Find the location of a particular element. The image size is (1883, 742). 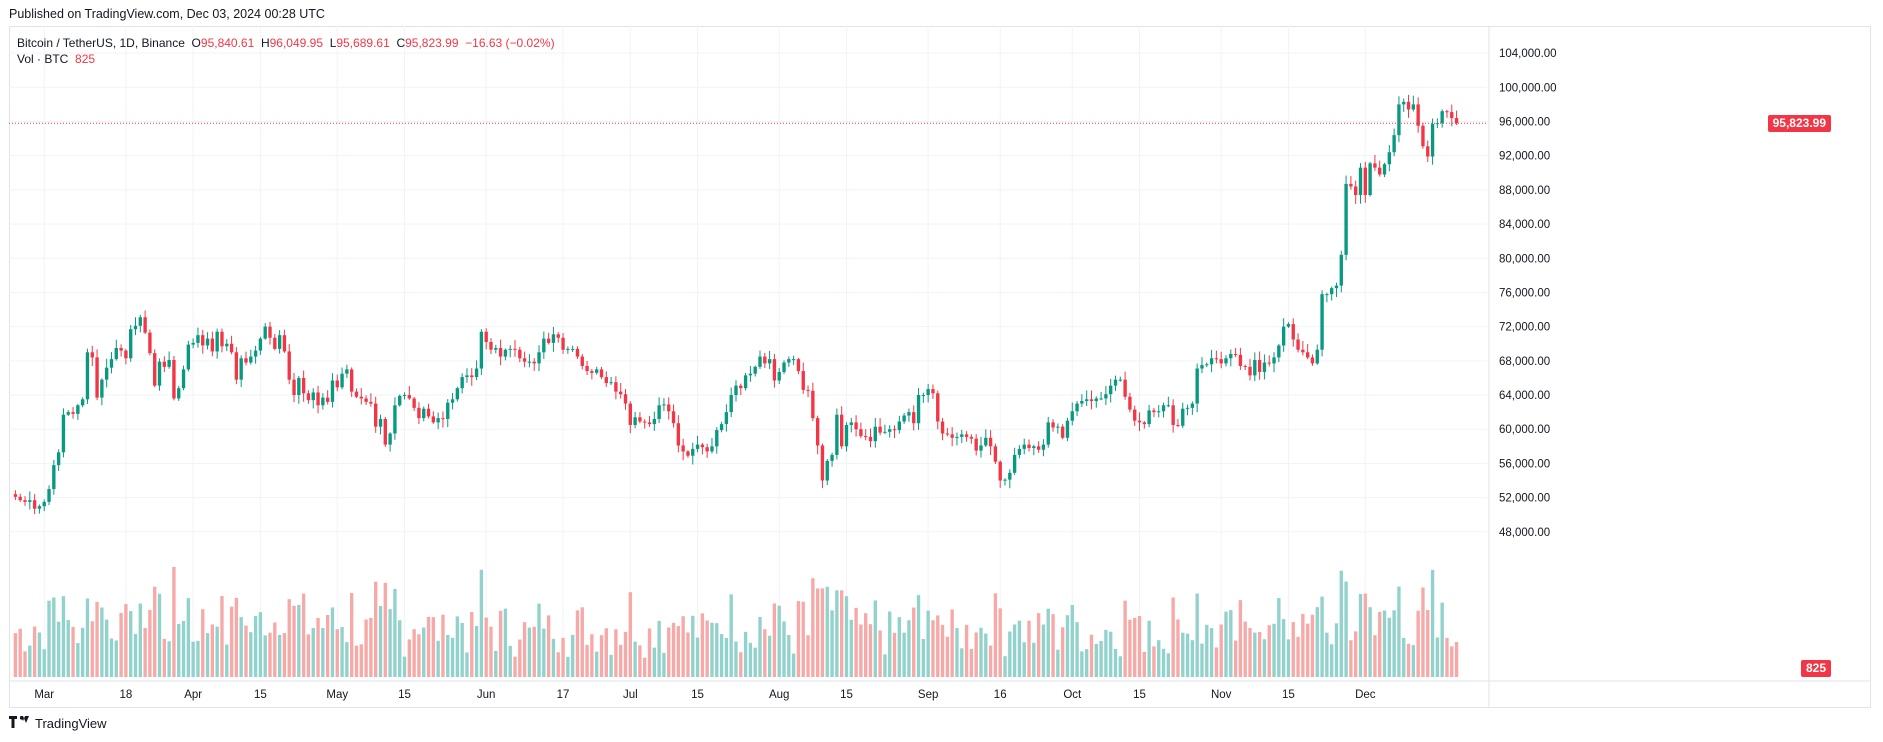

y-tick-label: 68,000.00 is located at coordinates (1524, 362).